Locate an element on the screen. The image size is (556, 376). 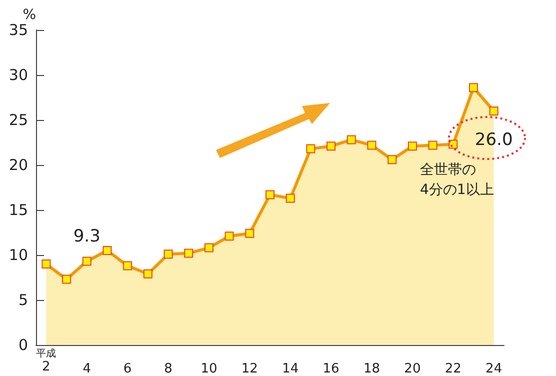
y-tick-label: 25 is located at coordinates (18, 120).